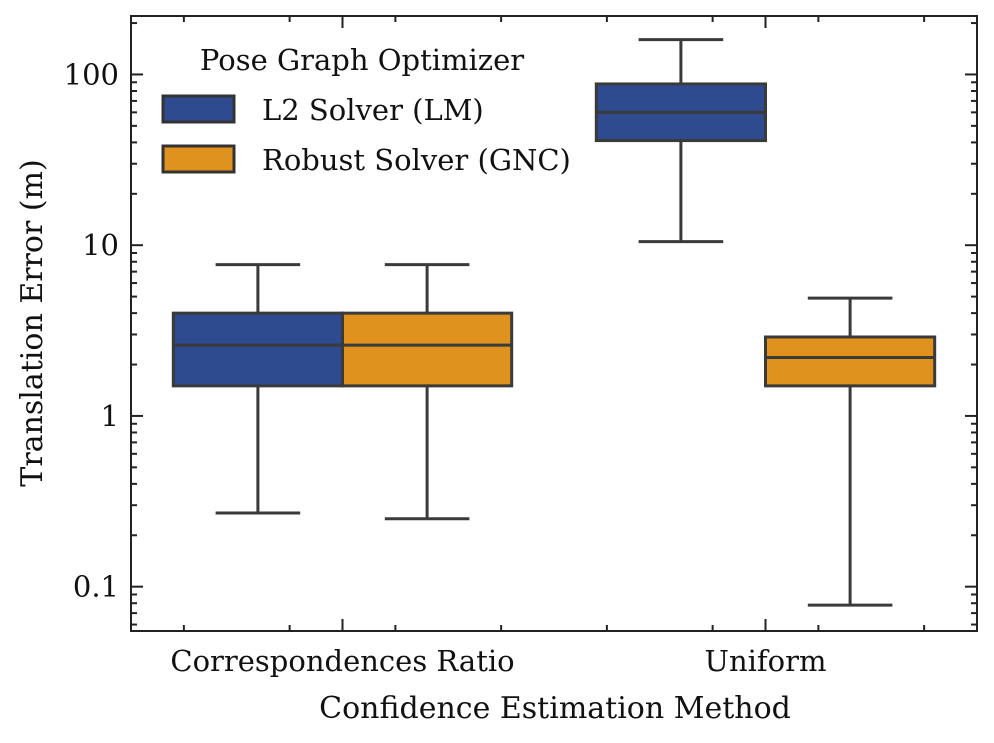  I want to click on legend-label-l2: L2 Solver (LM), so click(373, 110).